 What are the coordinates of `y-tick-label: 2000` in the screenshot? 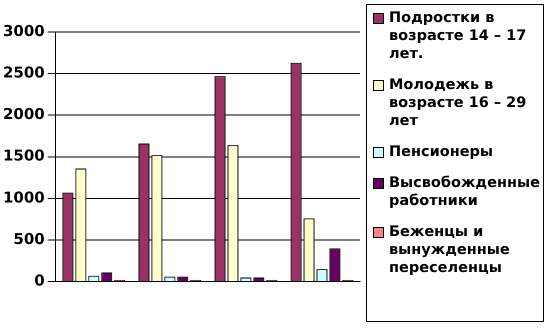 It's located at (24, 114).